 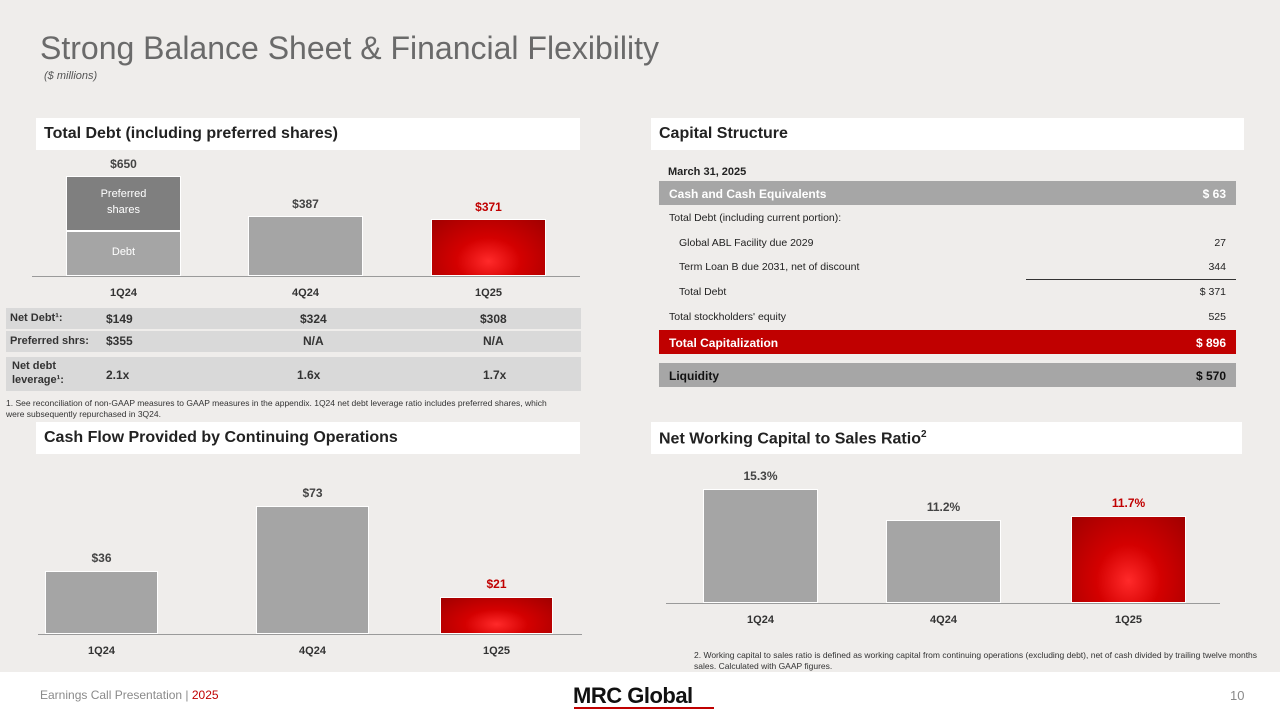 I want to click on cash-flow-tick-4Q24: 4Q24, so click(x=312, y=651).